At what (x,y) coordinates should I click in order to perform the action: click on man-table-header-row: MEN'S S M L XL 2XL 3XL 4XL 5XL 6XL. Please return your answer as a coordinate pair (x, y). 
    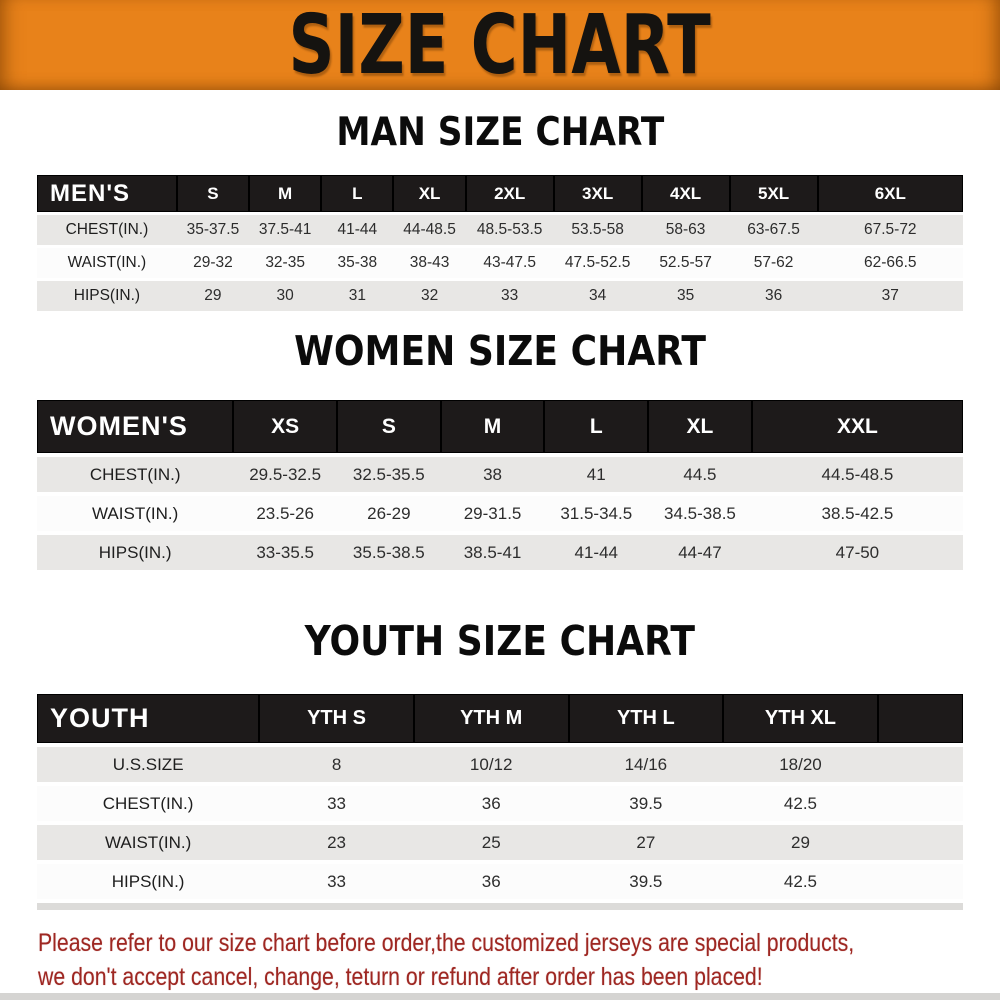
    Looking at the image, I should click on (500, 193).